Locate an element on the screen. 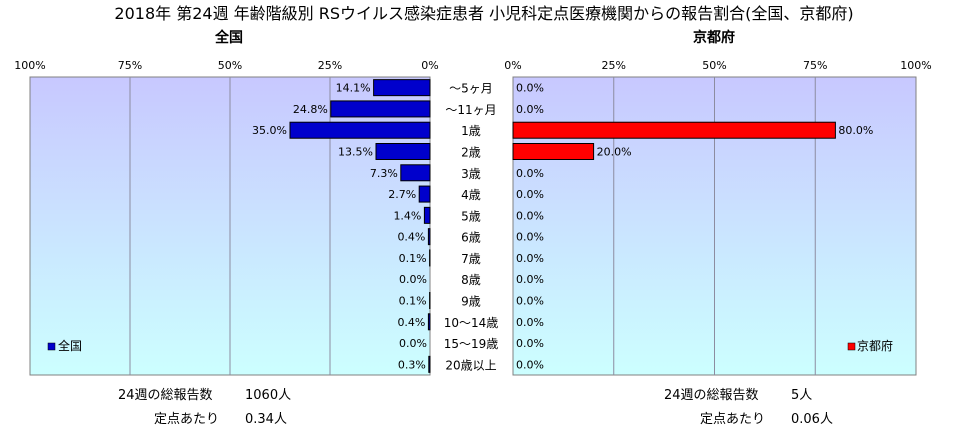 This screenshot has width=968, height=431. axis-ticks: 100% 75% 50% 25% 0% 0% 25% 50% 75% 100% is located at coordinates (472, 65).